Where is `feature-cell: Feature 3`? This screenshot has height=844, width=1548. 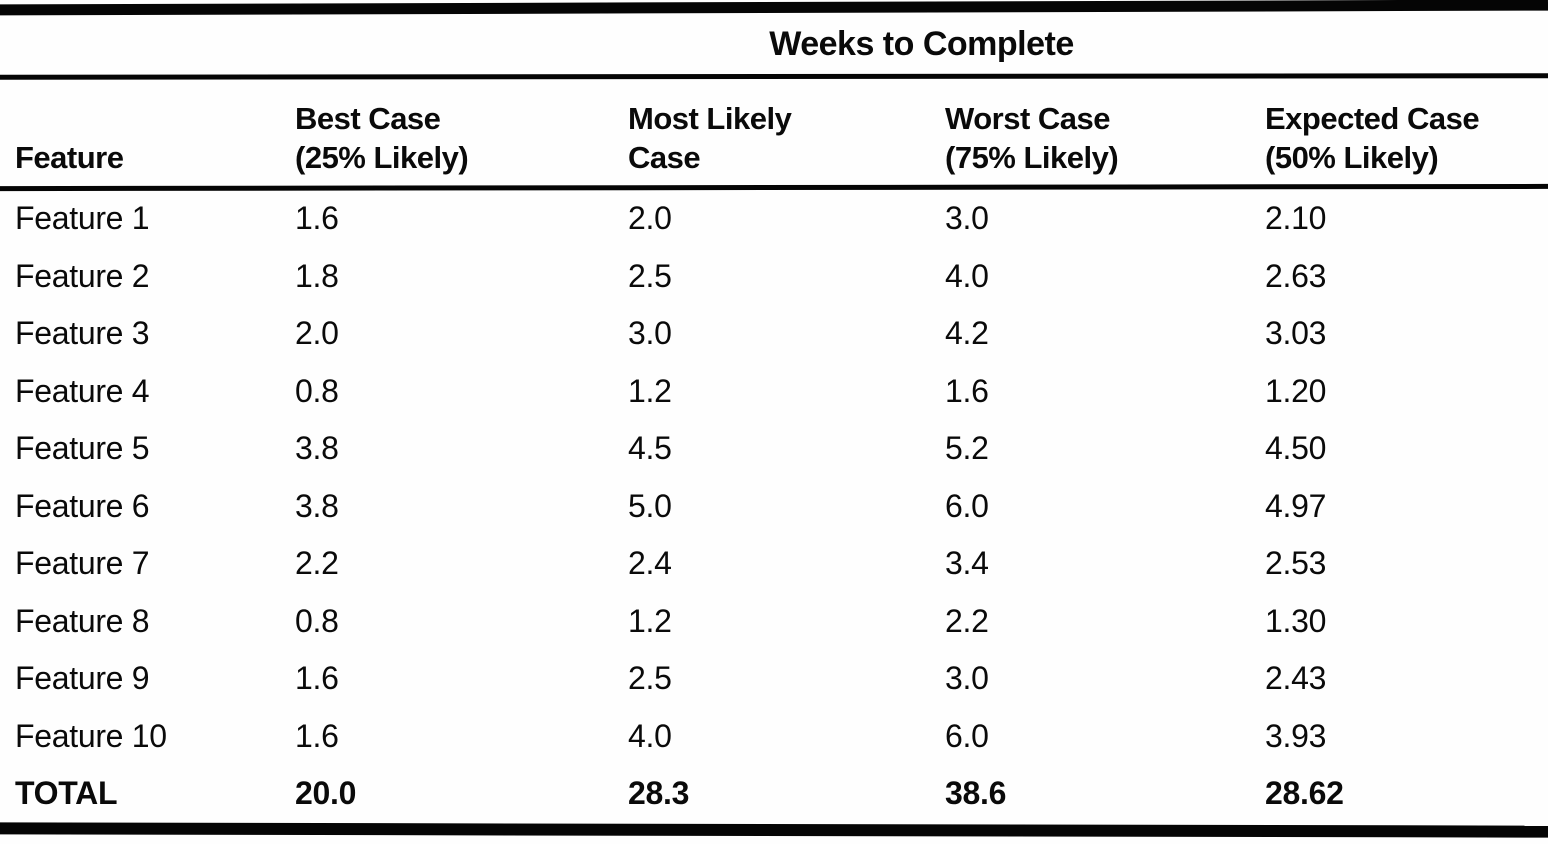
feature-cell: Feature 3 is located at coordinates (82, 333).